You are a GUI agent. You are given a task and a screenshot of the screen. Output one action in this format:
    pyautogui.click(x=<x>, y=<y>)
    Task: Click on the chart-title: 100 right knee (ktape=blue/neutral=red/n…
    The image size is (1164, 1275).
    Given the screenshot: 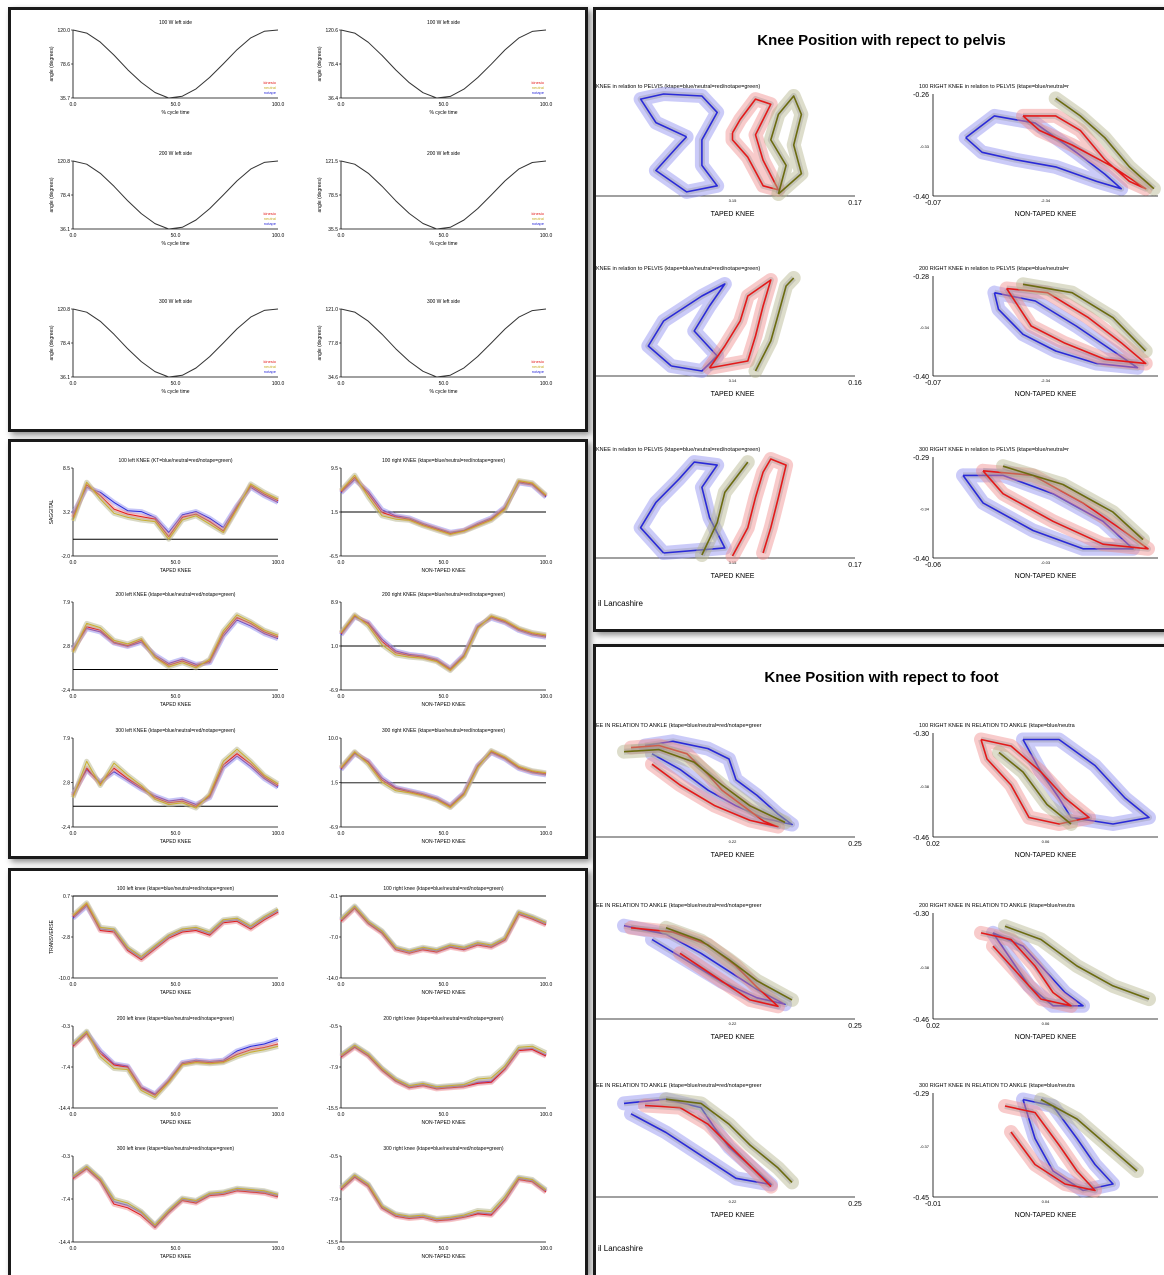 What is the action you would take?
    pyautogui.click(x=443, y=889)
    